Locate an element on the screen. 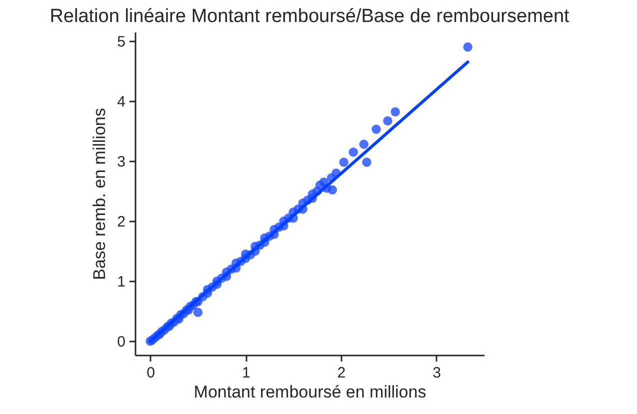 Image resolution: width=637 pixels, height=414 pixels. x-tick-label: 0 is located at coordinates (150, 373).